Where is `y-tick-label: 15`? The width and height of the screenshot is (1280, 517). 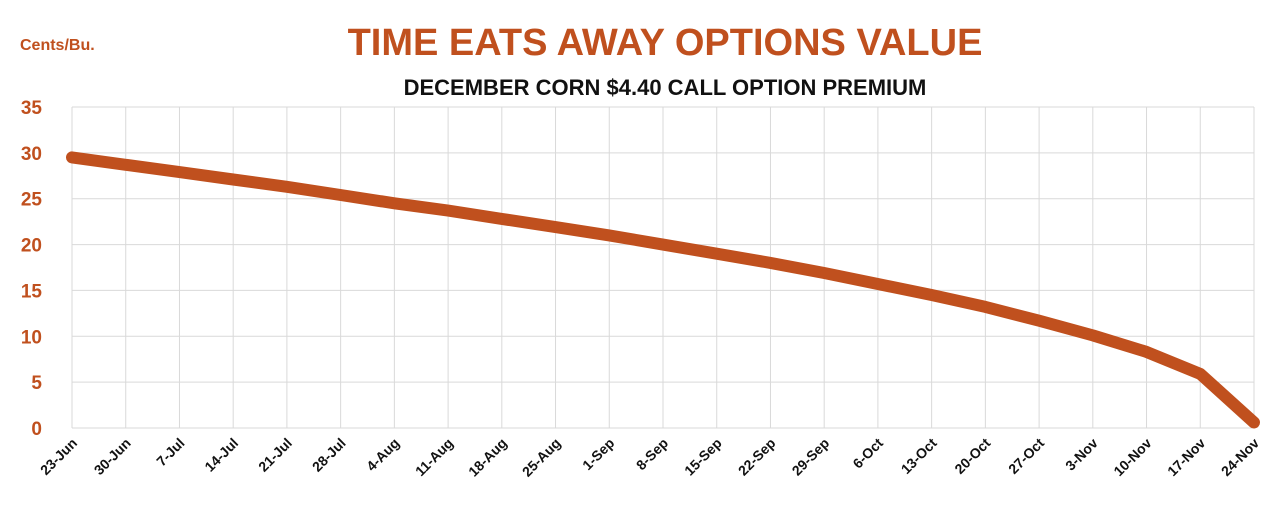 y-tick-label: 15 is located at coordinates (32, 291).